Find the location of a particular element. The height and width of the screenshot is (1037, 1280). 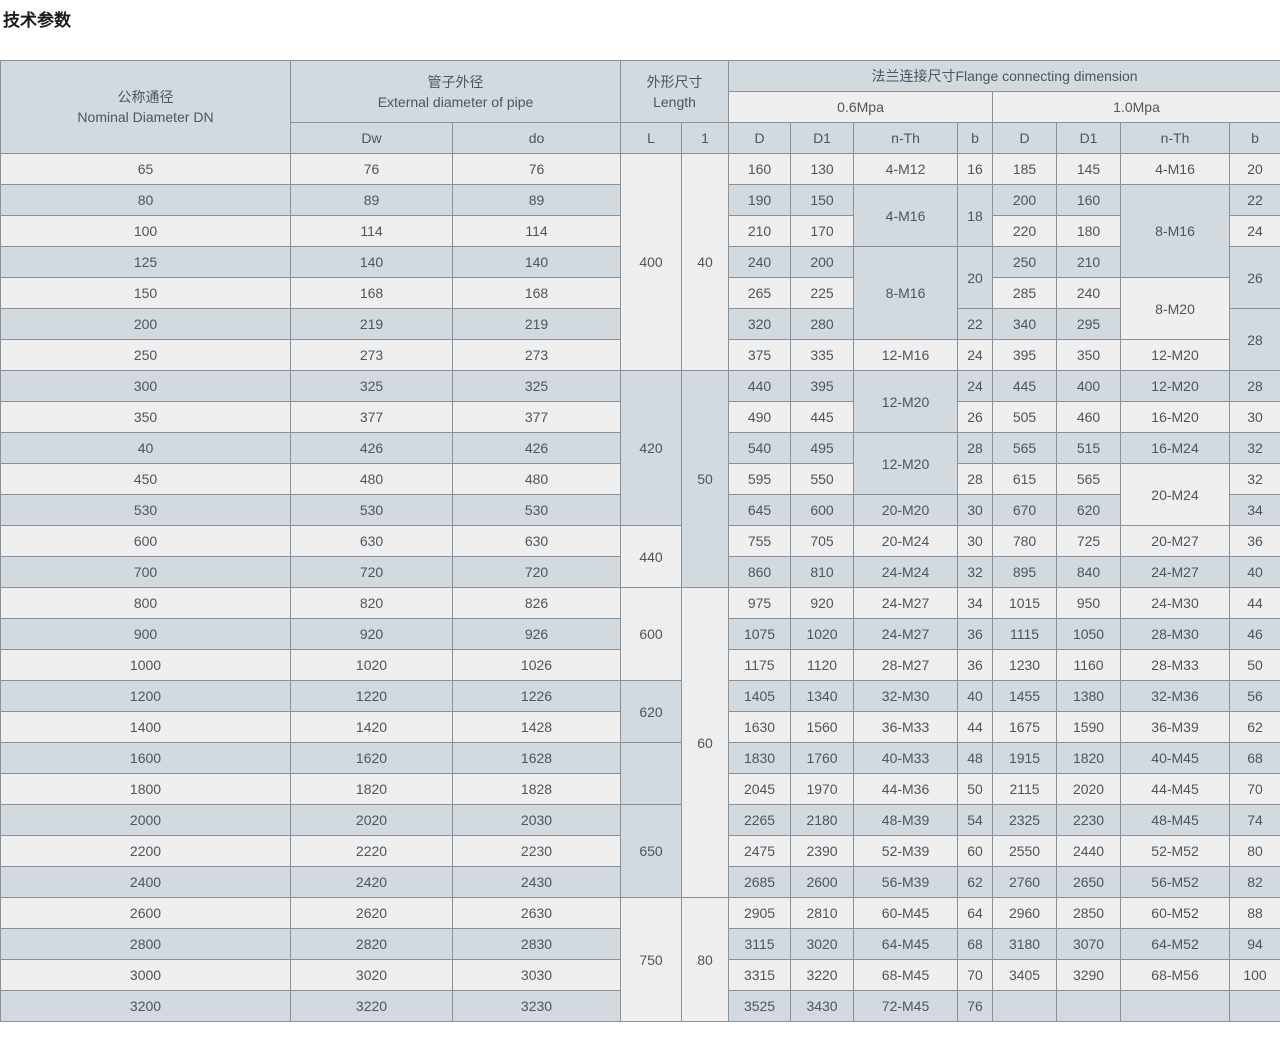

table-cell: 60-M45 is located at coordinates (906, 913).